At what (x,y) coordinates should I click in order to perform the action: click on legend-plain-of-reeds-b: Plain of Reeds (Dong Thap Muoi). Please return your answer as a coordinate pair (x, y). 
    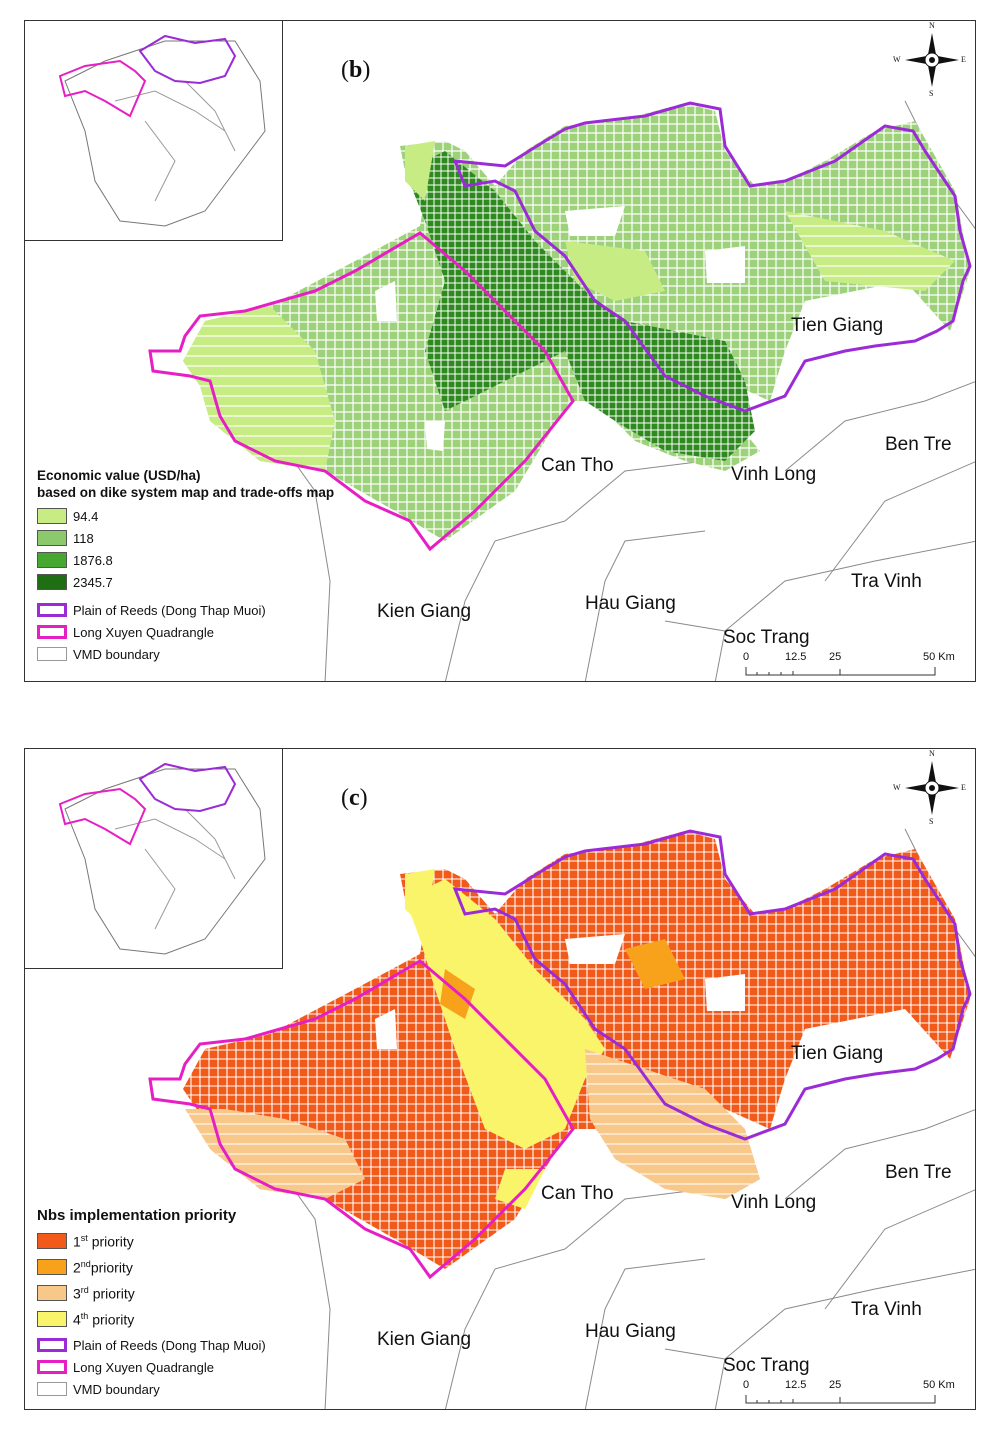
    Looking at the image, I should click on (185, 610).